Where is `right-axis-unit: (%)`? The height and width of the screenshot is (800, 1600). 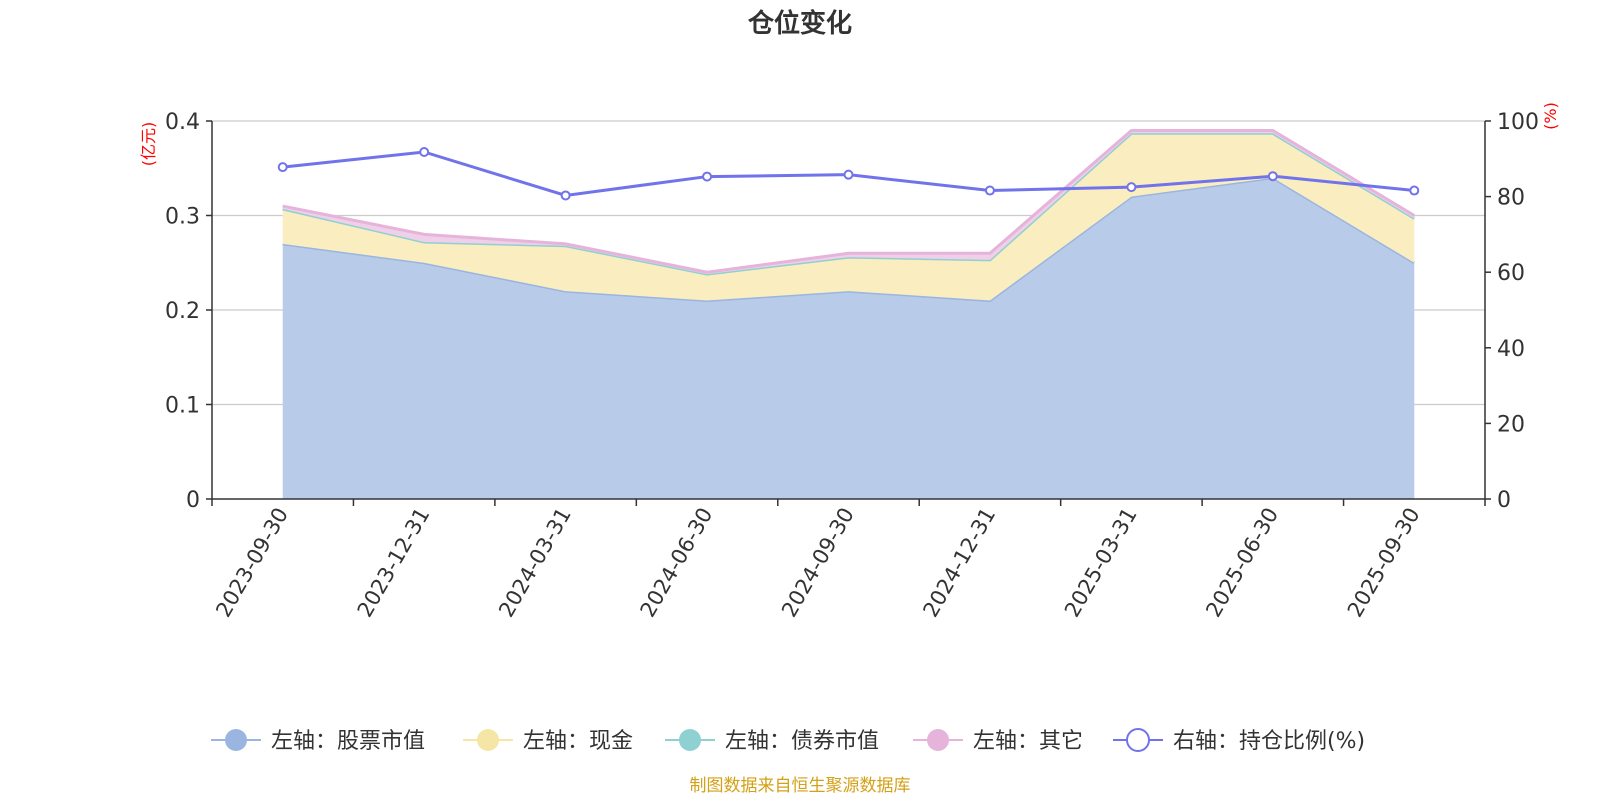
right-axis-unit: (%) is located at coordinates (1550, 116).